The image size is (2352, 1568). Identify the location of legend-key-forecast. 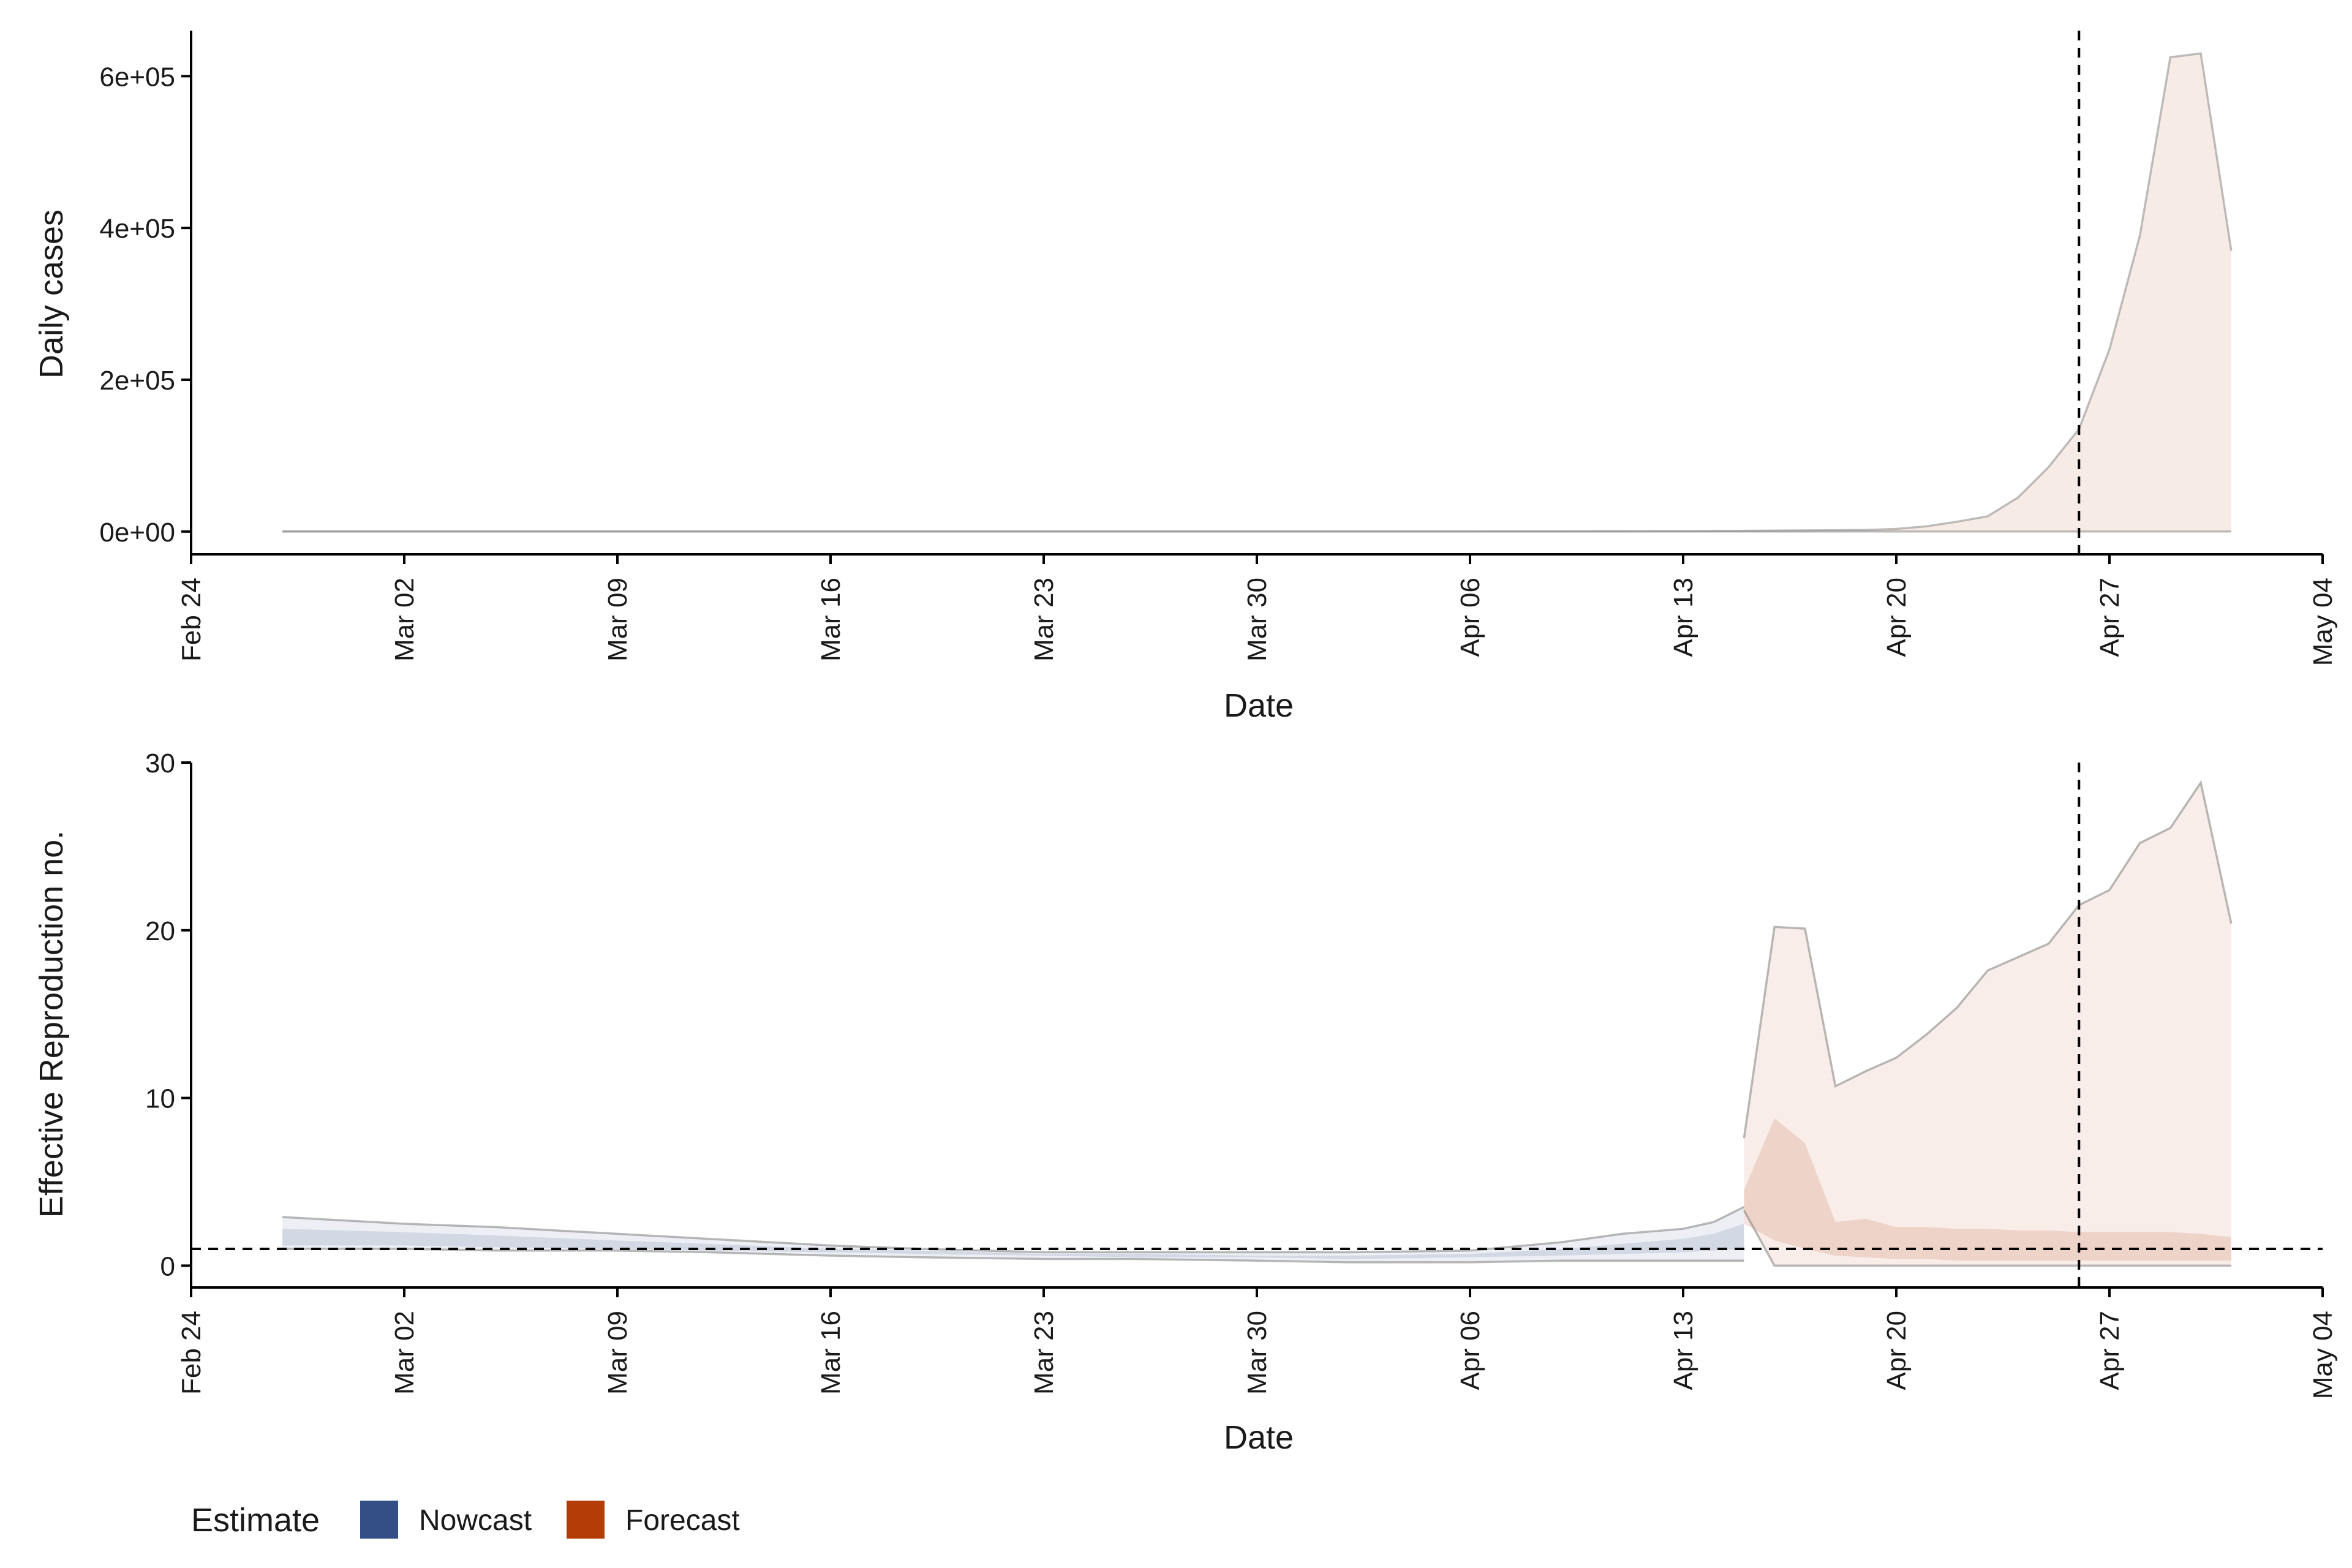
(586, 1520).